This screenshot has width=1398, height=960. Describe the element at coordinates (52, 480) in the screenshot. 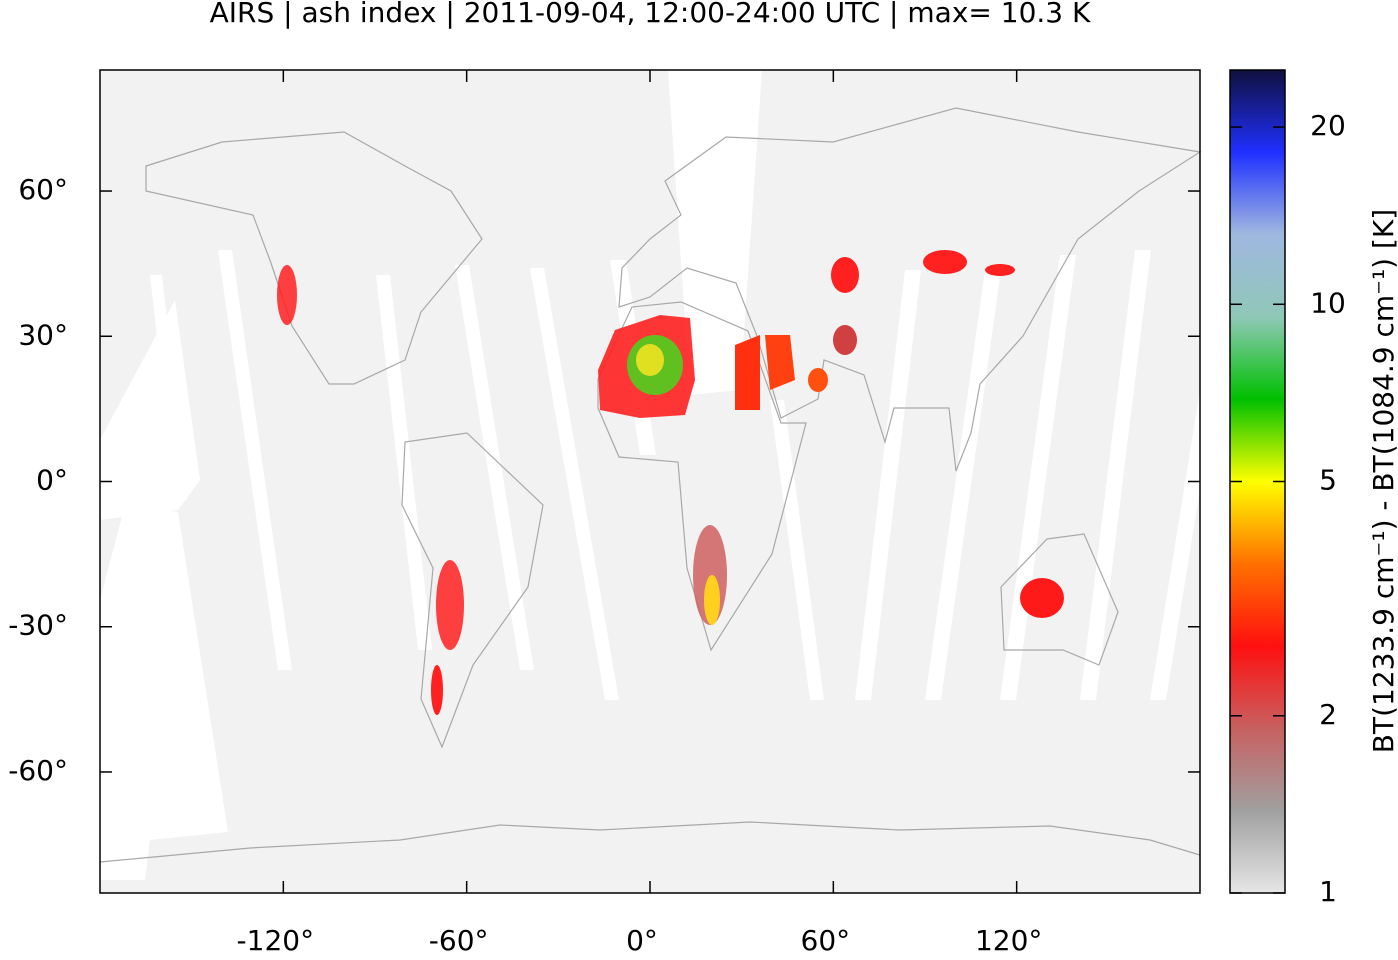

I see `y-tick-label: 0°` at that location.